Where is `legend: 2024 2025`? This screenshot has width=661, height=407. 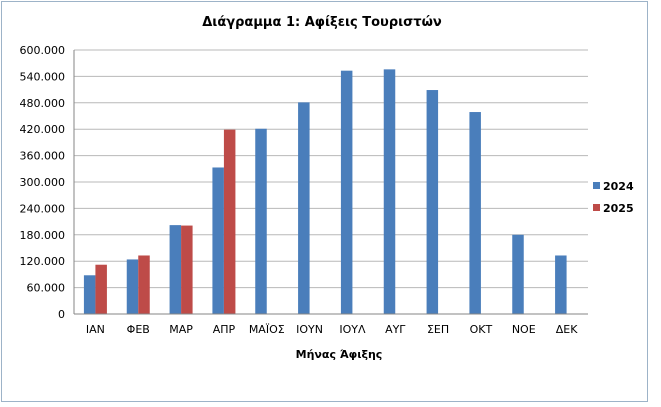
legend: 2024 2025 is located at coordinates (613, 197).